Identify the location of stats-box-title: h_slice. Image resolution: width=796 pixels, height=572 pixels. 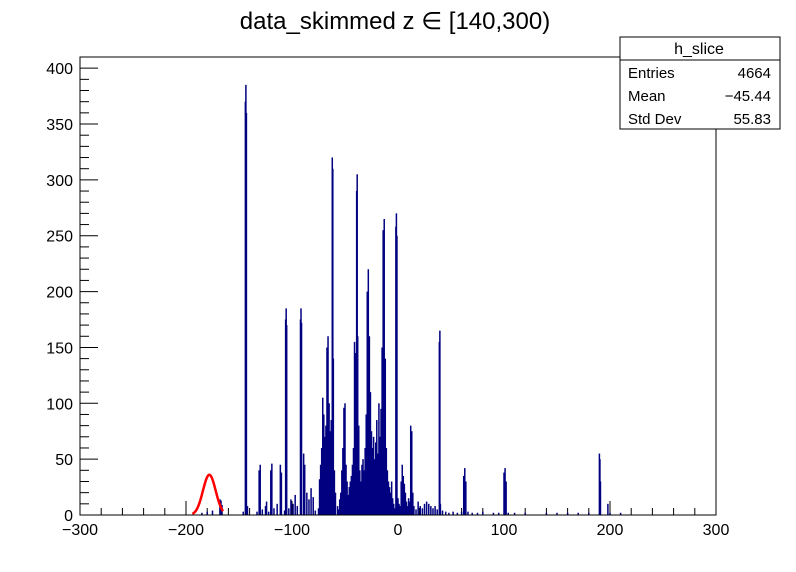
(699, 49).